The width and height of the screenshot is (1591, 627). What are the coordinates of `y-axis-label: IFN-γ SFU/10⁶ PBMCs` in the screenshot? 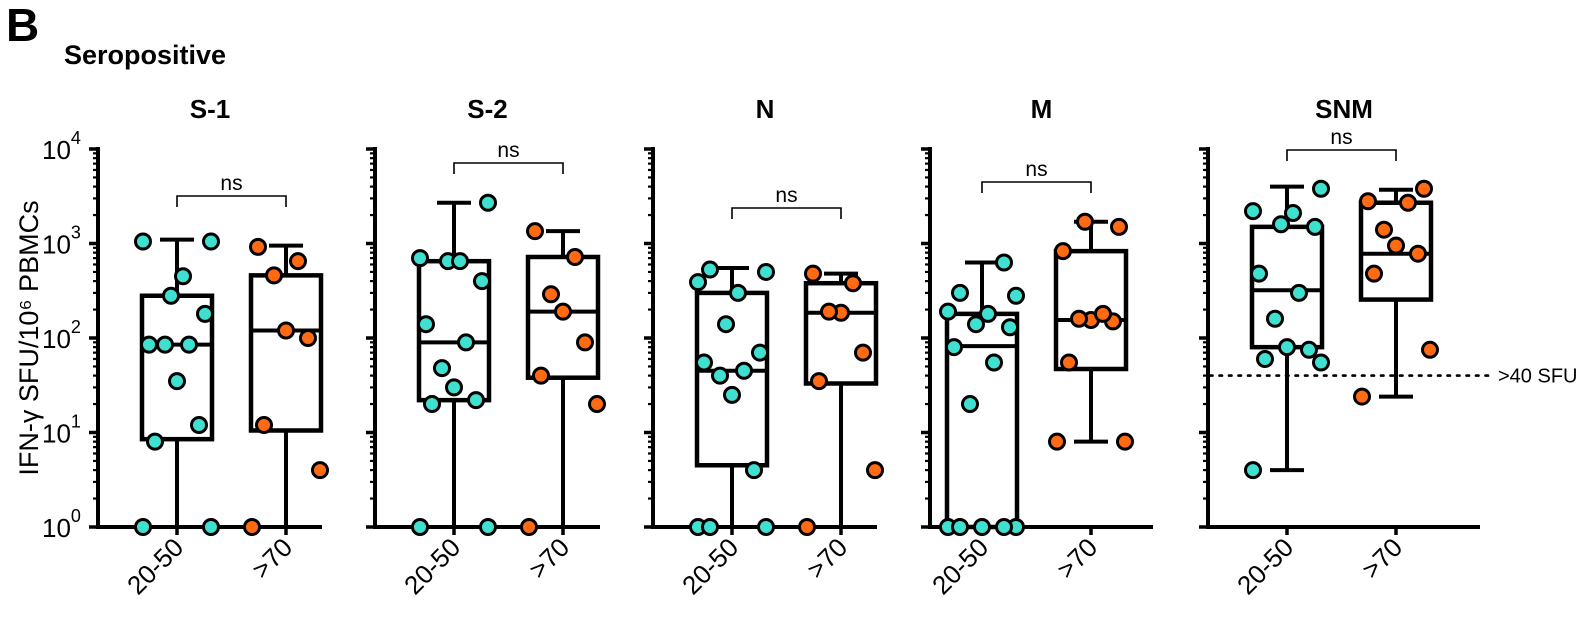 It's located at (29, 337).